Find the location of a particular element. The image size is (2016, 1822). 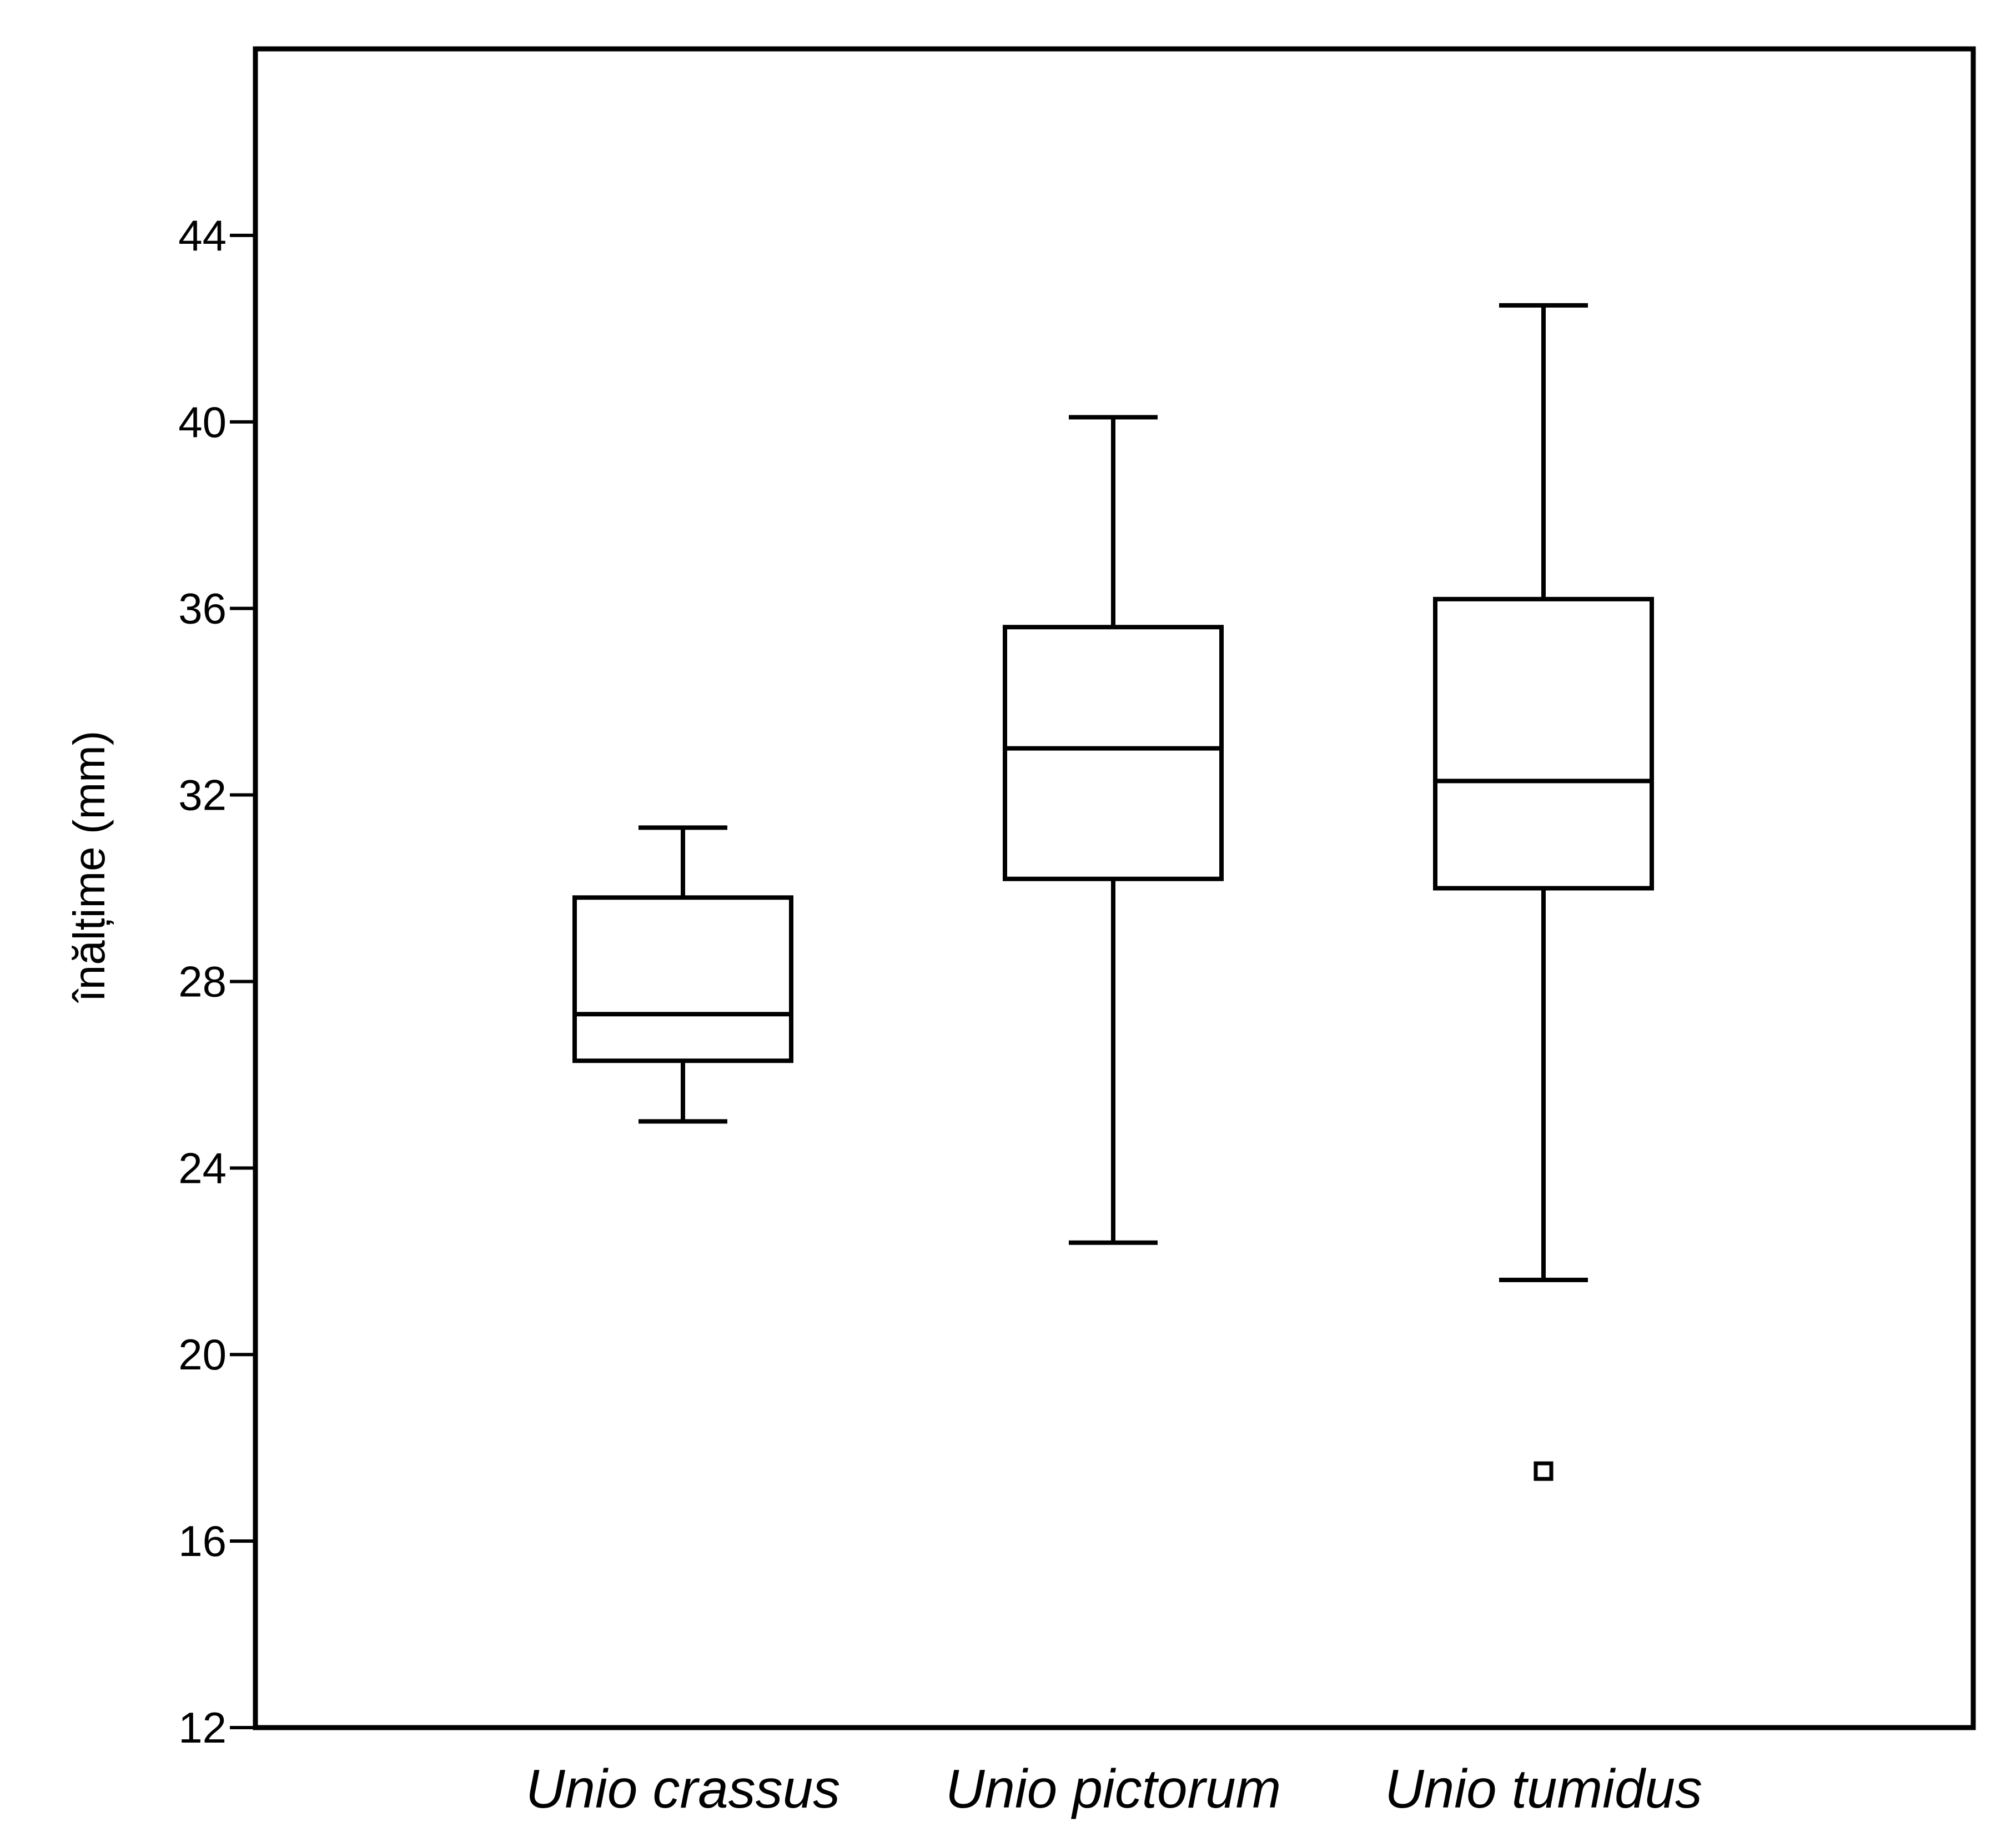

x-category-label: Unio pictorum is located at coordinates (1113, 1788).